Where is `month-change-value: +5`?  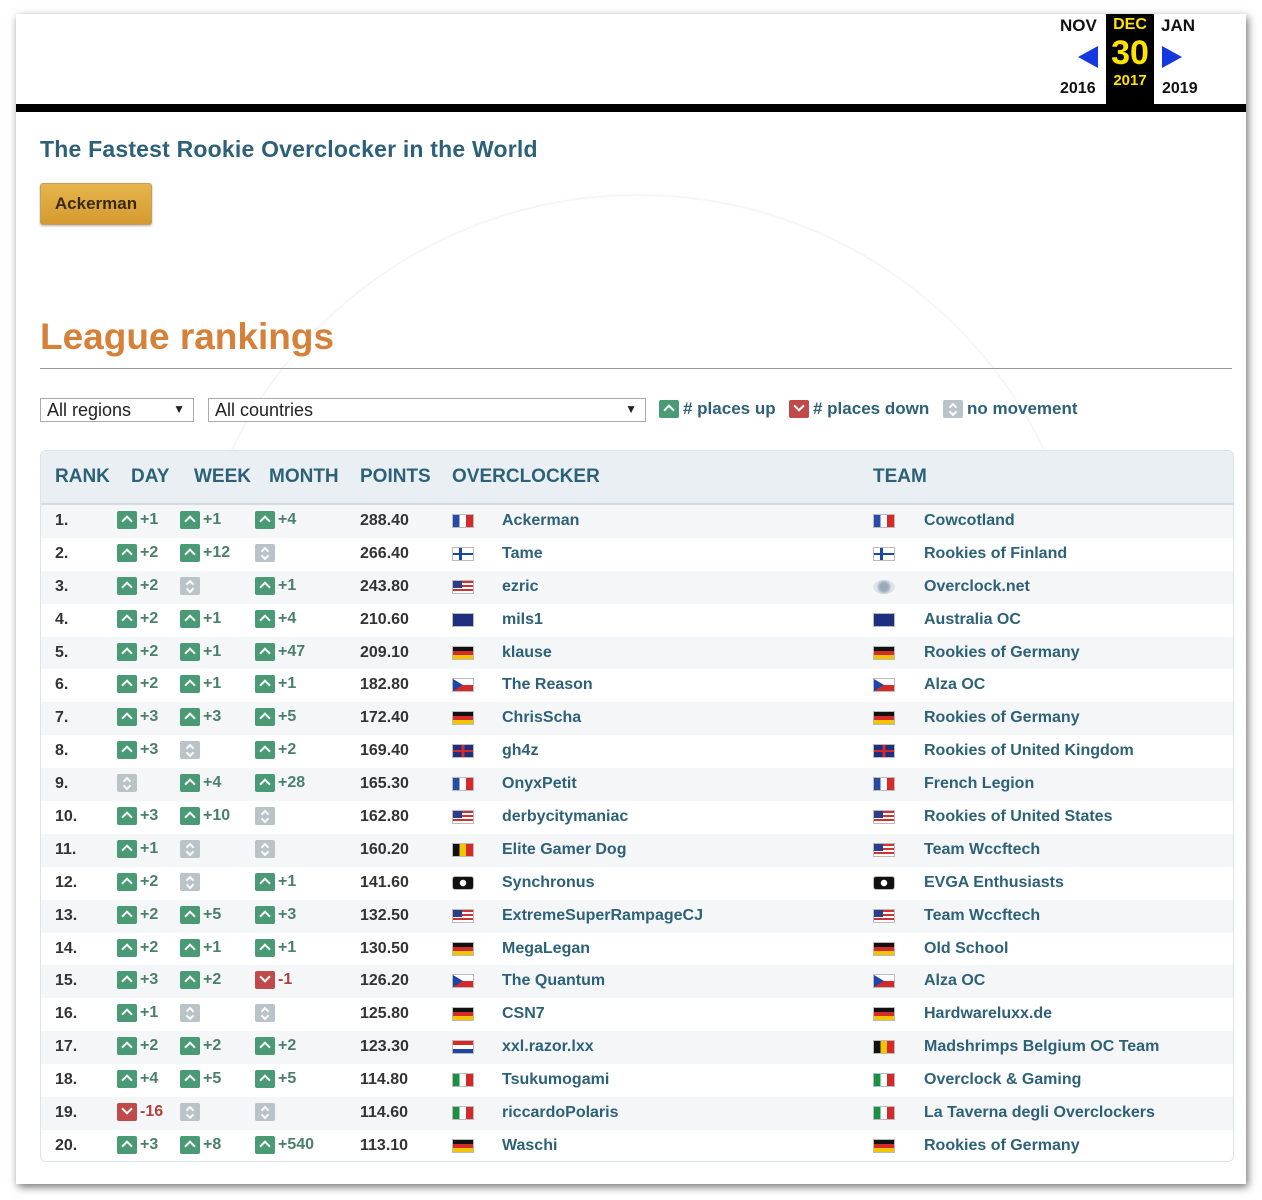 month-change-value: +5 is located at coordinates (287, 717).